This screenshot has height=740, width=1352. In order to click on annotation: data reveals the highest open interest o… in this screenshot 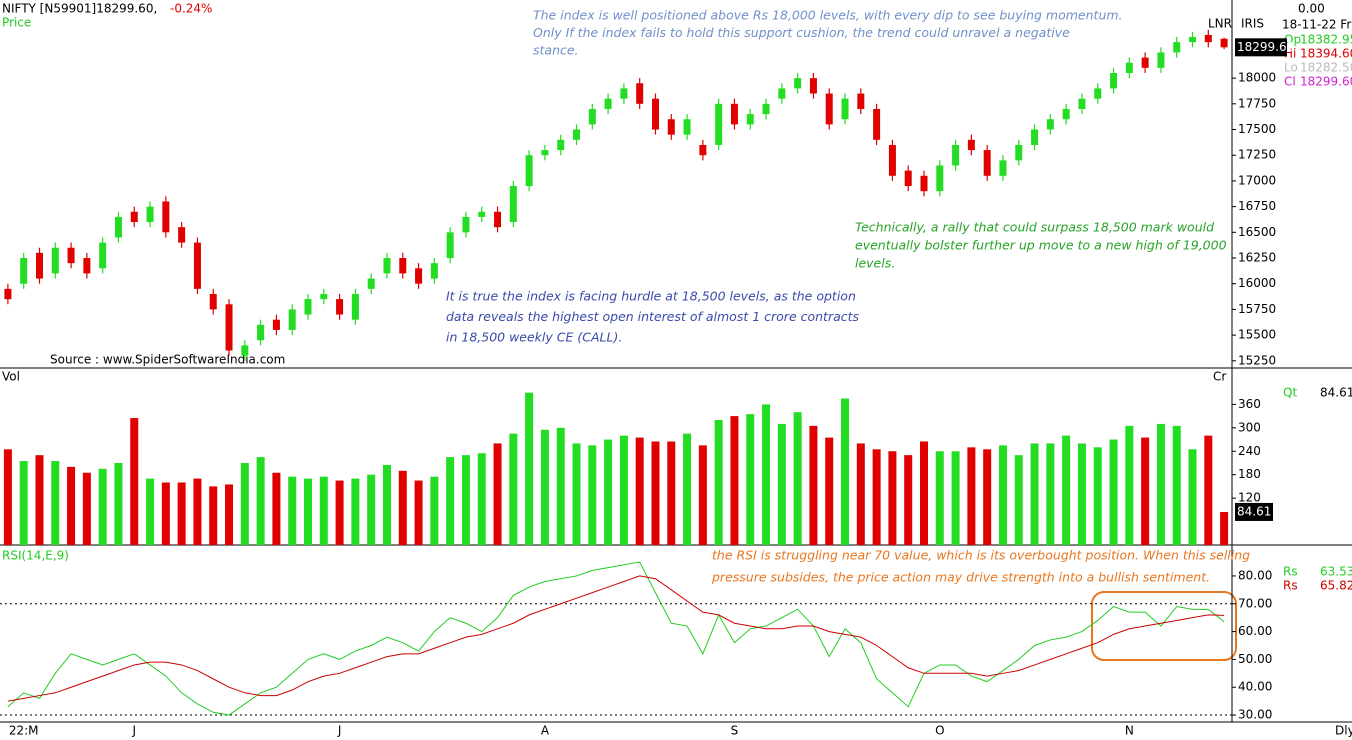, I will do `click(653, 316)`.